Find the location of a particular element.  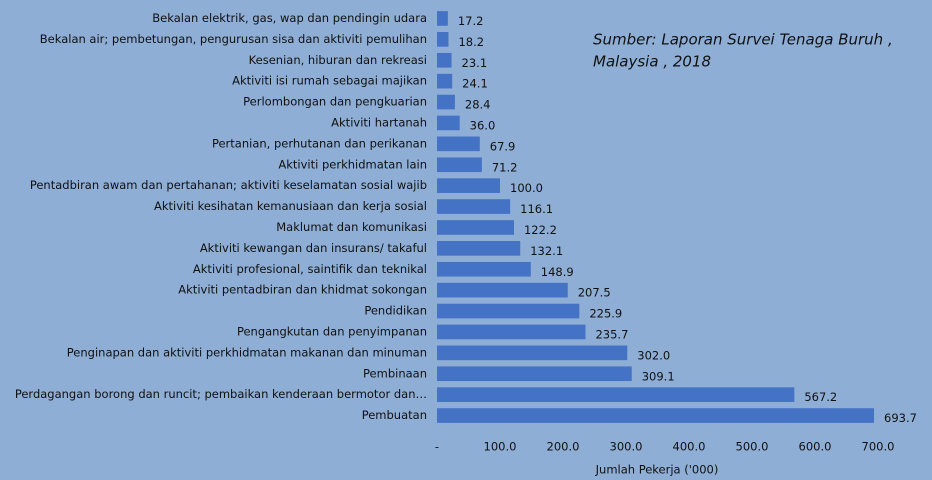

y-tick-label: Pertanian, perhutanan dan perikanan is located at coordinates (319, 143).